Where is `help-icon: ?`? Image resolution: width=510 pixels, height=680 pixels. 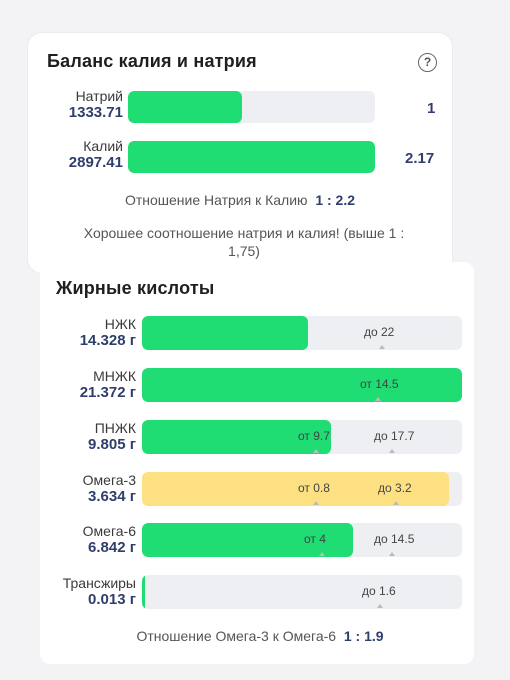 help-icon: ? is located at coordinates (427, 62).